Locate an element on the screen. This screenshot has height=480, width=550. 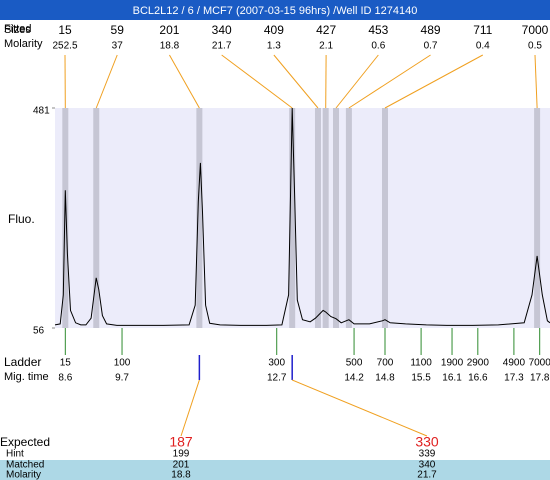
y-tick-label: 481 is located at coordinates (41, 111).